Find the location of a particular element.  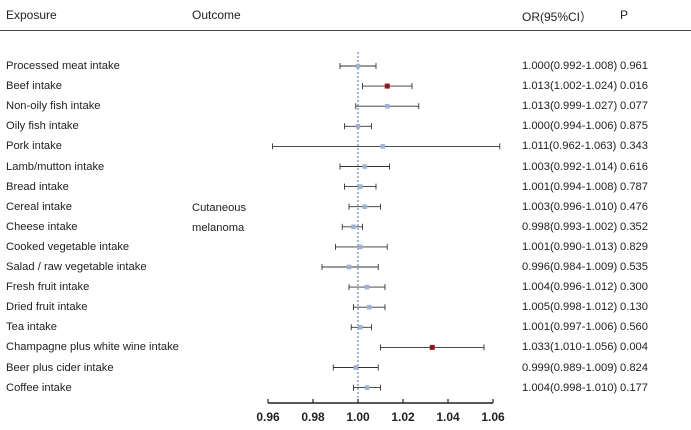

exposure-label: Cooked vegetable intake is located at coordinates (68, 246).